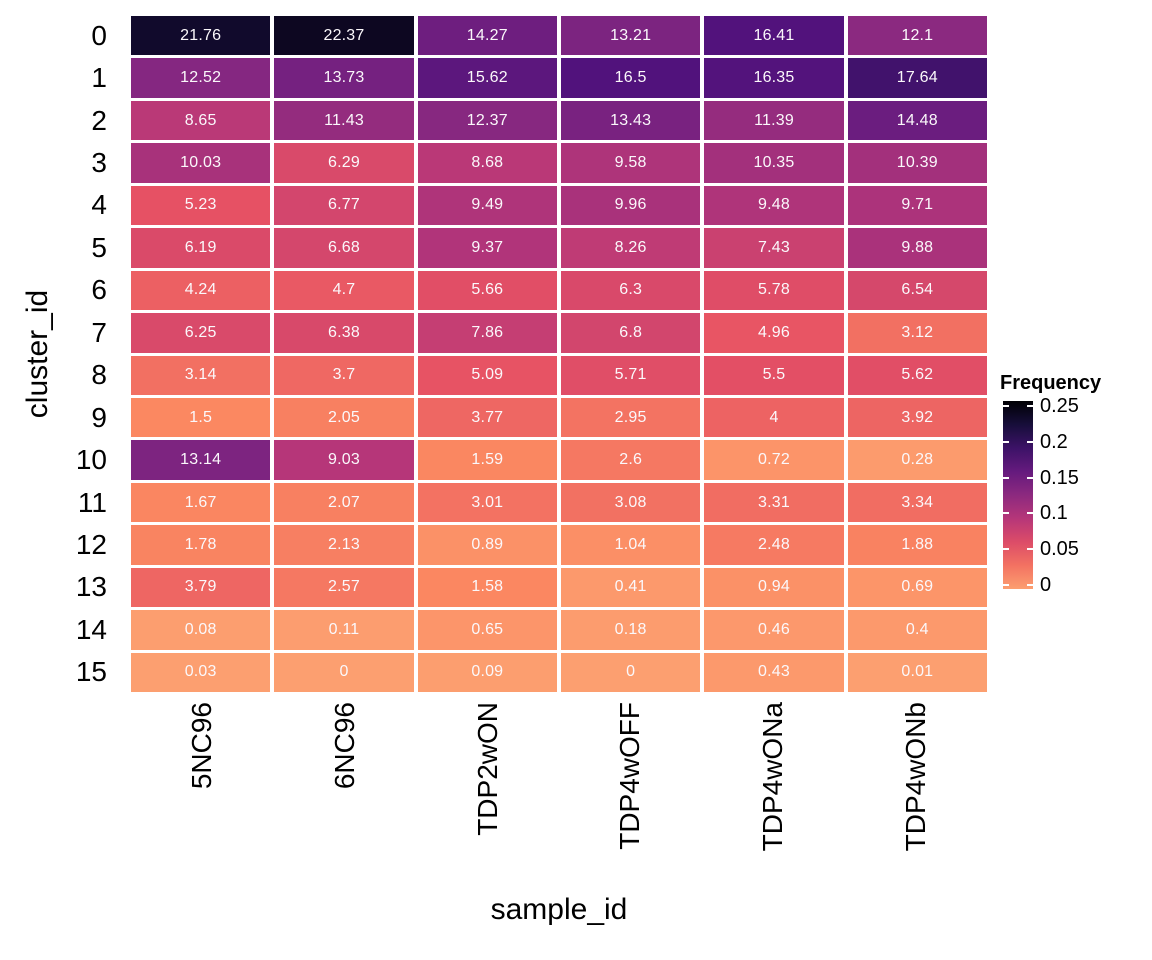  I want to click on heatmap-cell: 2.95, so click(630, 417).